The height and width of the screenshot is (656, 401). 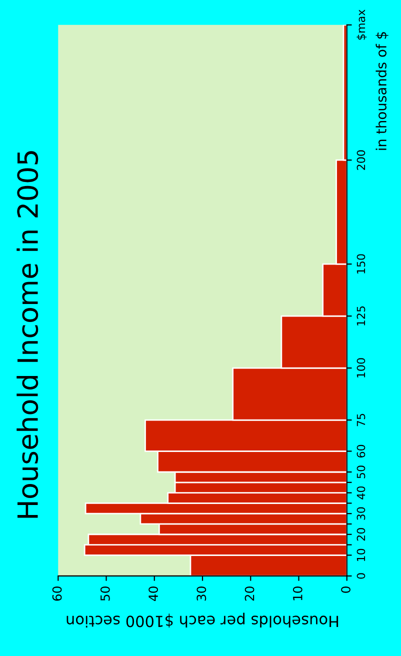 I want to click on x-tick-label: 50, so click(x=105, y=593).